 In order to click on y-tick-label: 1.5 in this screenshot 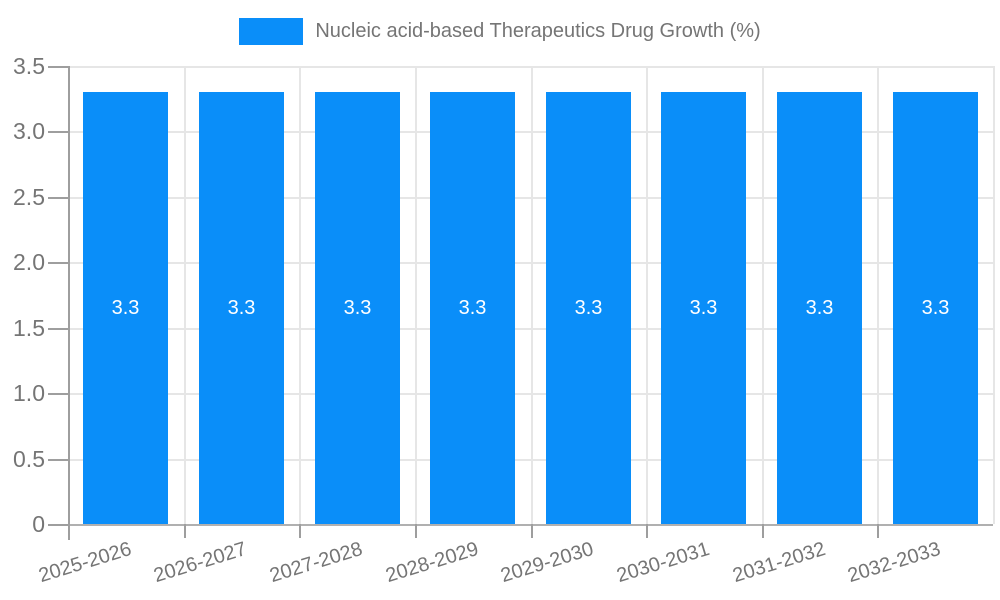, I will do `click(29, 328)`.